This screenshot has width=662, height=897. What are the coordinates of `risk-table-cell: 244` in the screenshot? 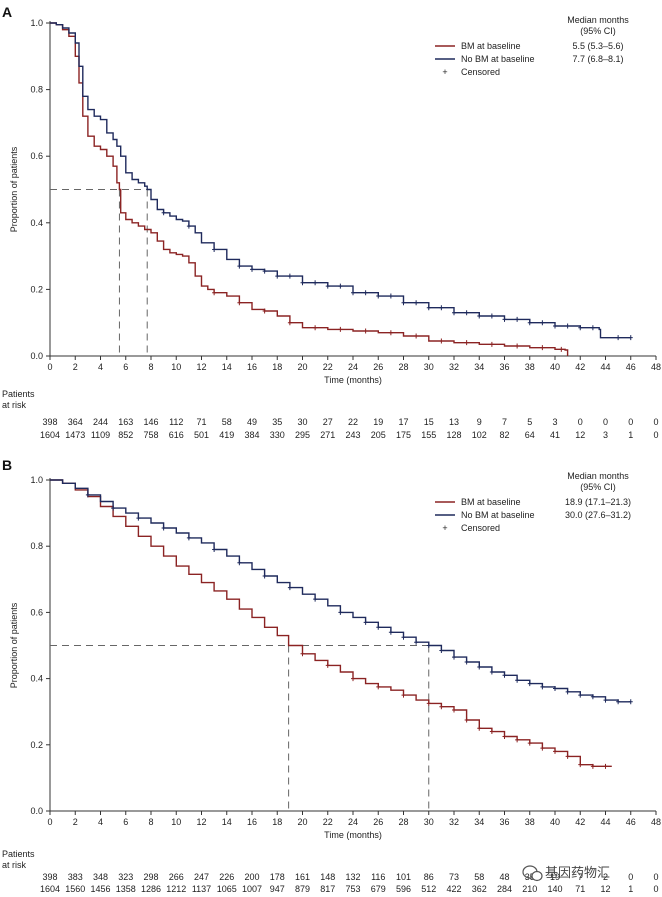 It's located at (100, 422).